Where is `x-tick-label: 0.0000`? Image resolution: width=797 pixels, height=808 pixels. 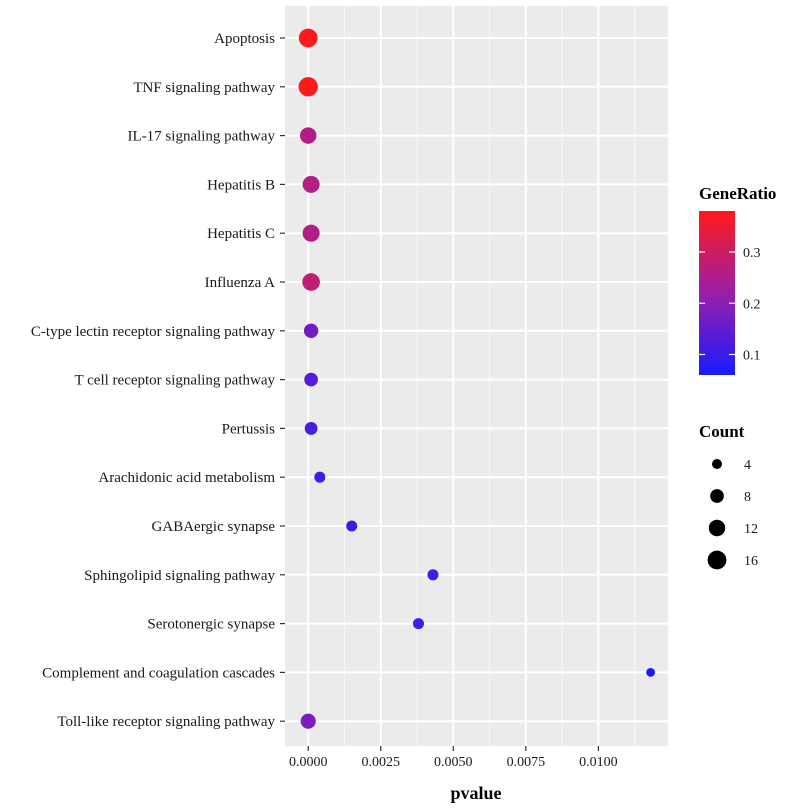
x-tick-label: 0.0000 is located at coordinates (308, 762).